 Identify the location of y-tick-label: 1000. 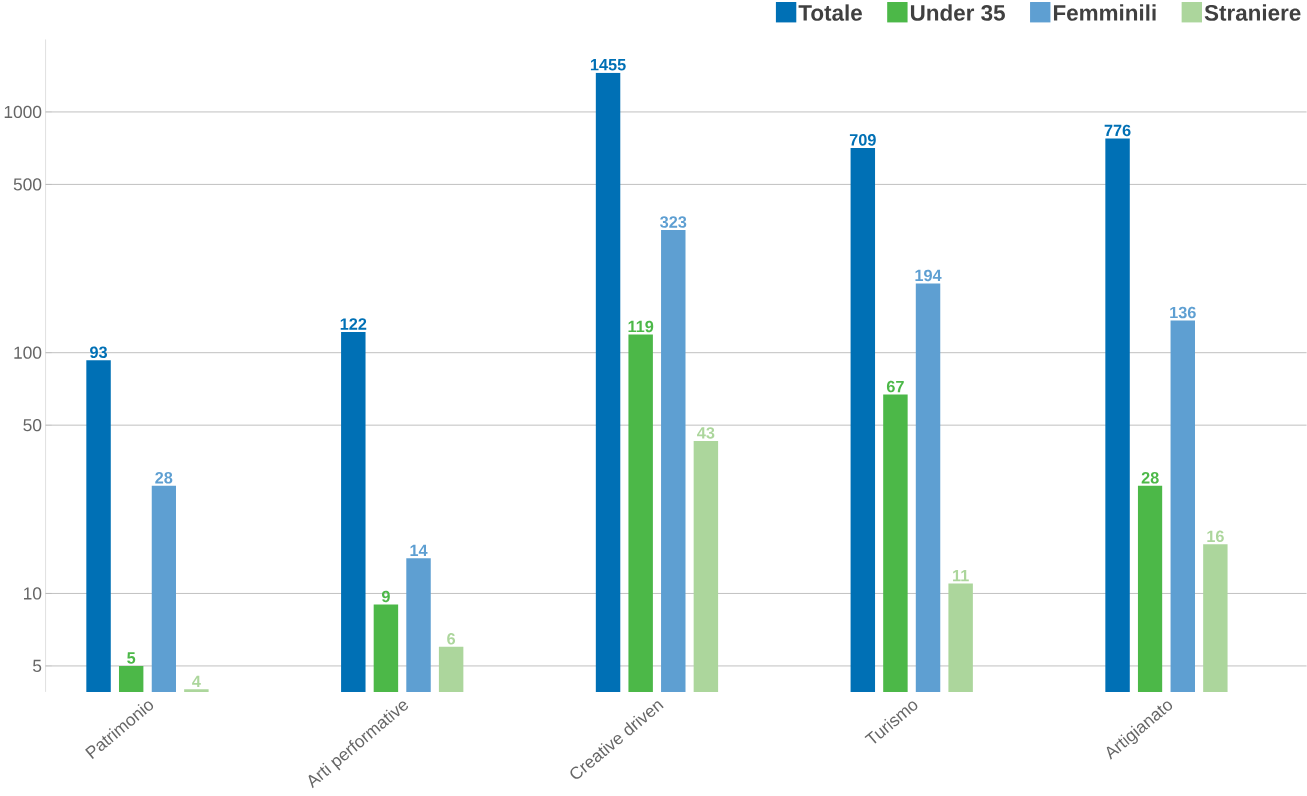
(23, 112).